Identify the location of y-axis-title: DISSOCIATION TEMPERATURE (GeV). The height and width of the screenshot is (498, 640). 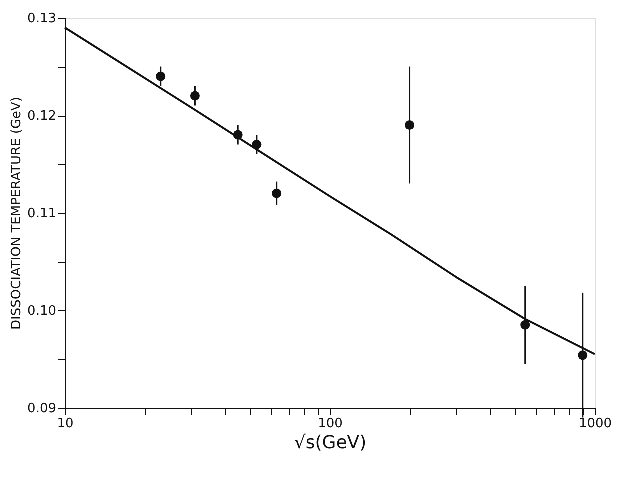
(17, 213).